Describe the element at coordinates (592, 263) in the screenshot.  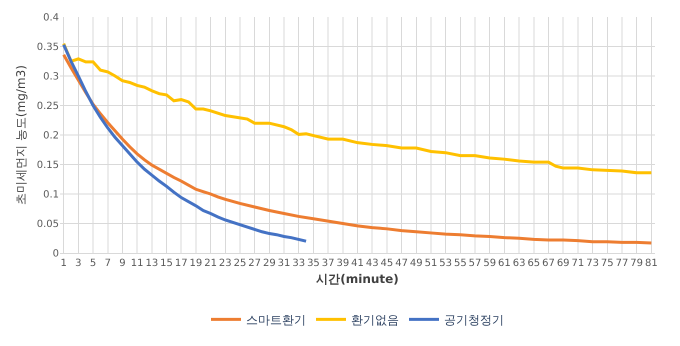
I see `x-tick-label: 73` at that location.